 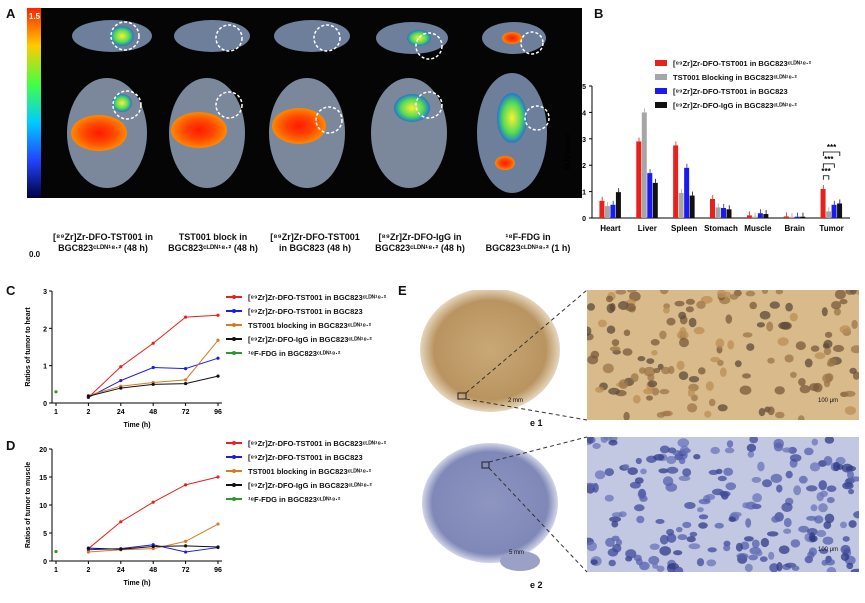 What do you see at coordinates (661, 91) in the screenshot?
I see `legend-swatch` at bounding box center [661, 91].